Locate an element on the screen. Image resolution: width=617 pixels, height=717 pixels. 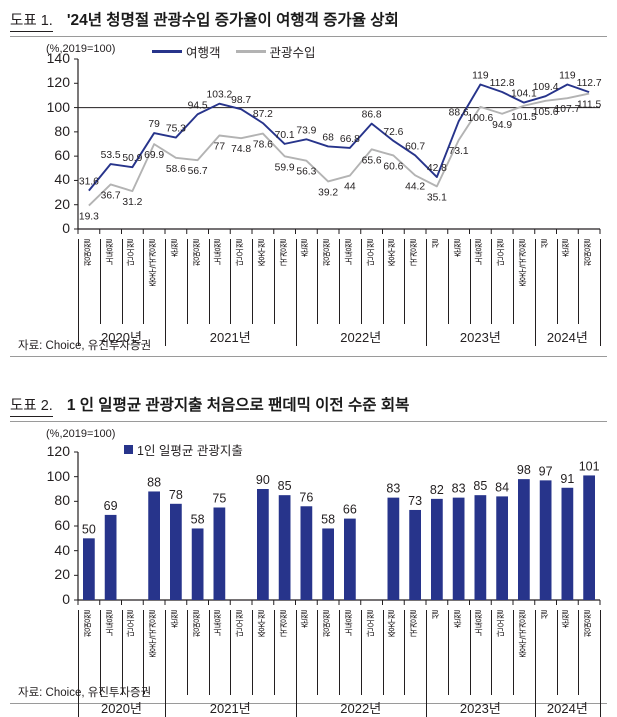
svg-text: 107.7 is located at coordinates (567, 109).